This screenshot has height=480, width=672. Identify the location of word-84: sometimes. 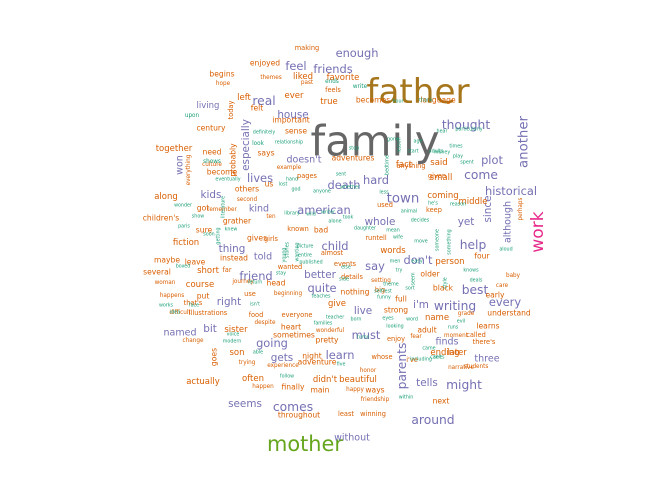
(294, 335).